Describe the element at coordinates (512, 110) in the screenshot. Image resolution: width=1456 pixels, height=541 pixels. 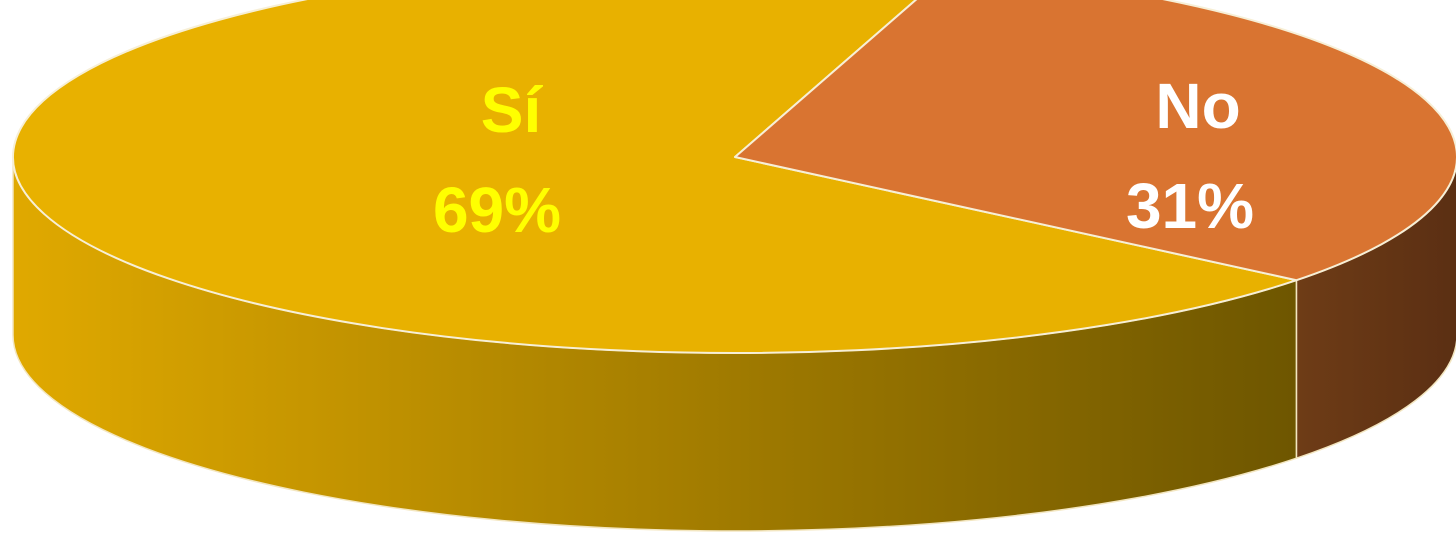
I see `slice-label-si-name: Sí` at that location.